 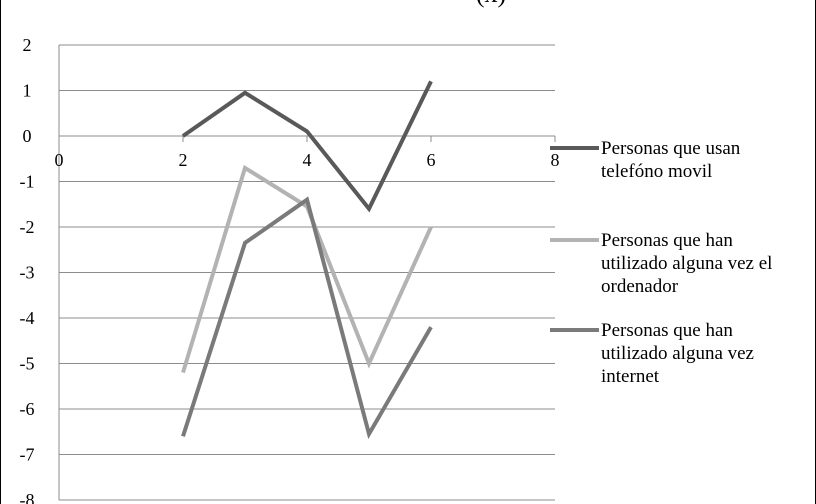 I want to click on y-tick-label: -4, so click(x=27, y=318).